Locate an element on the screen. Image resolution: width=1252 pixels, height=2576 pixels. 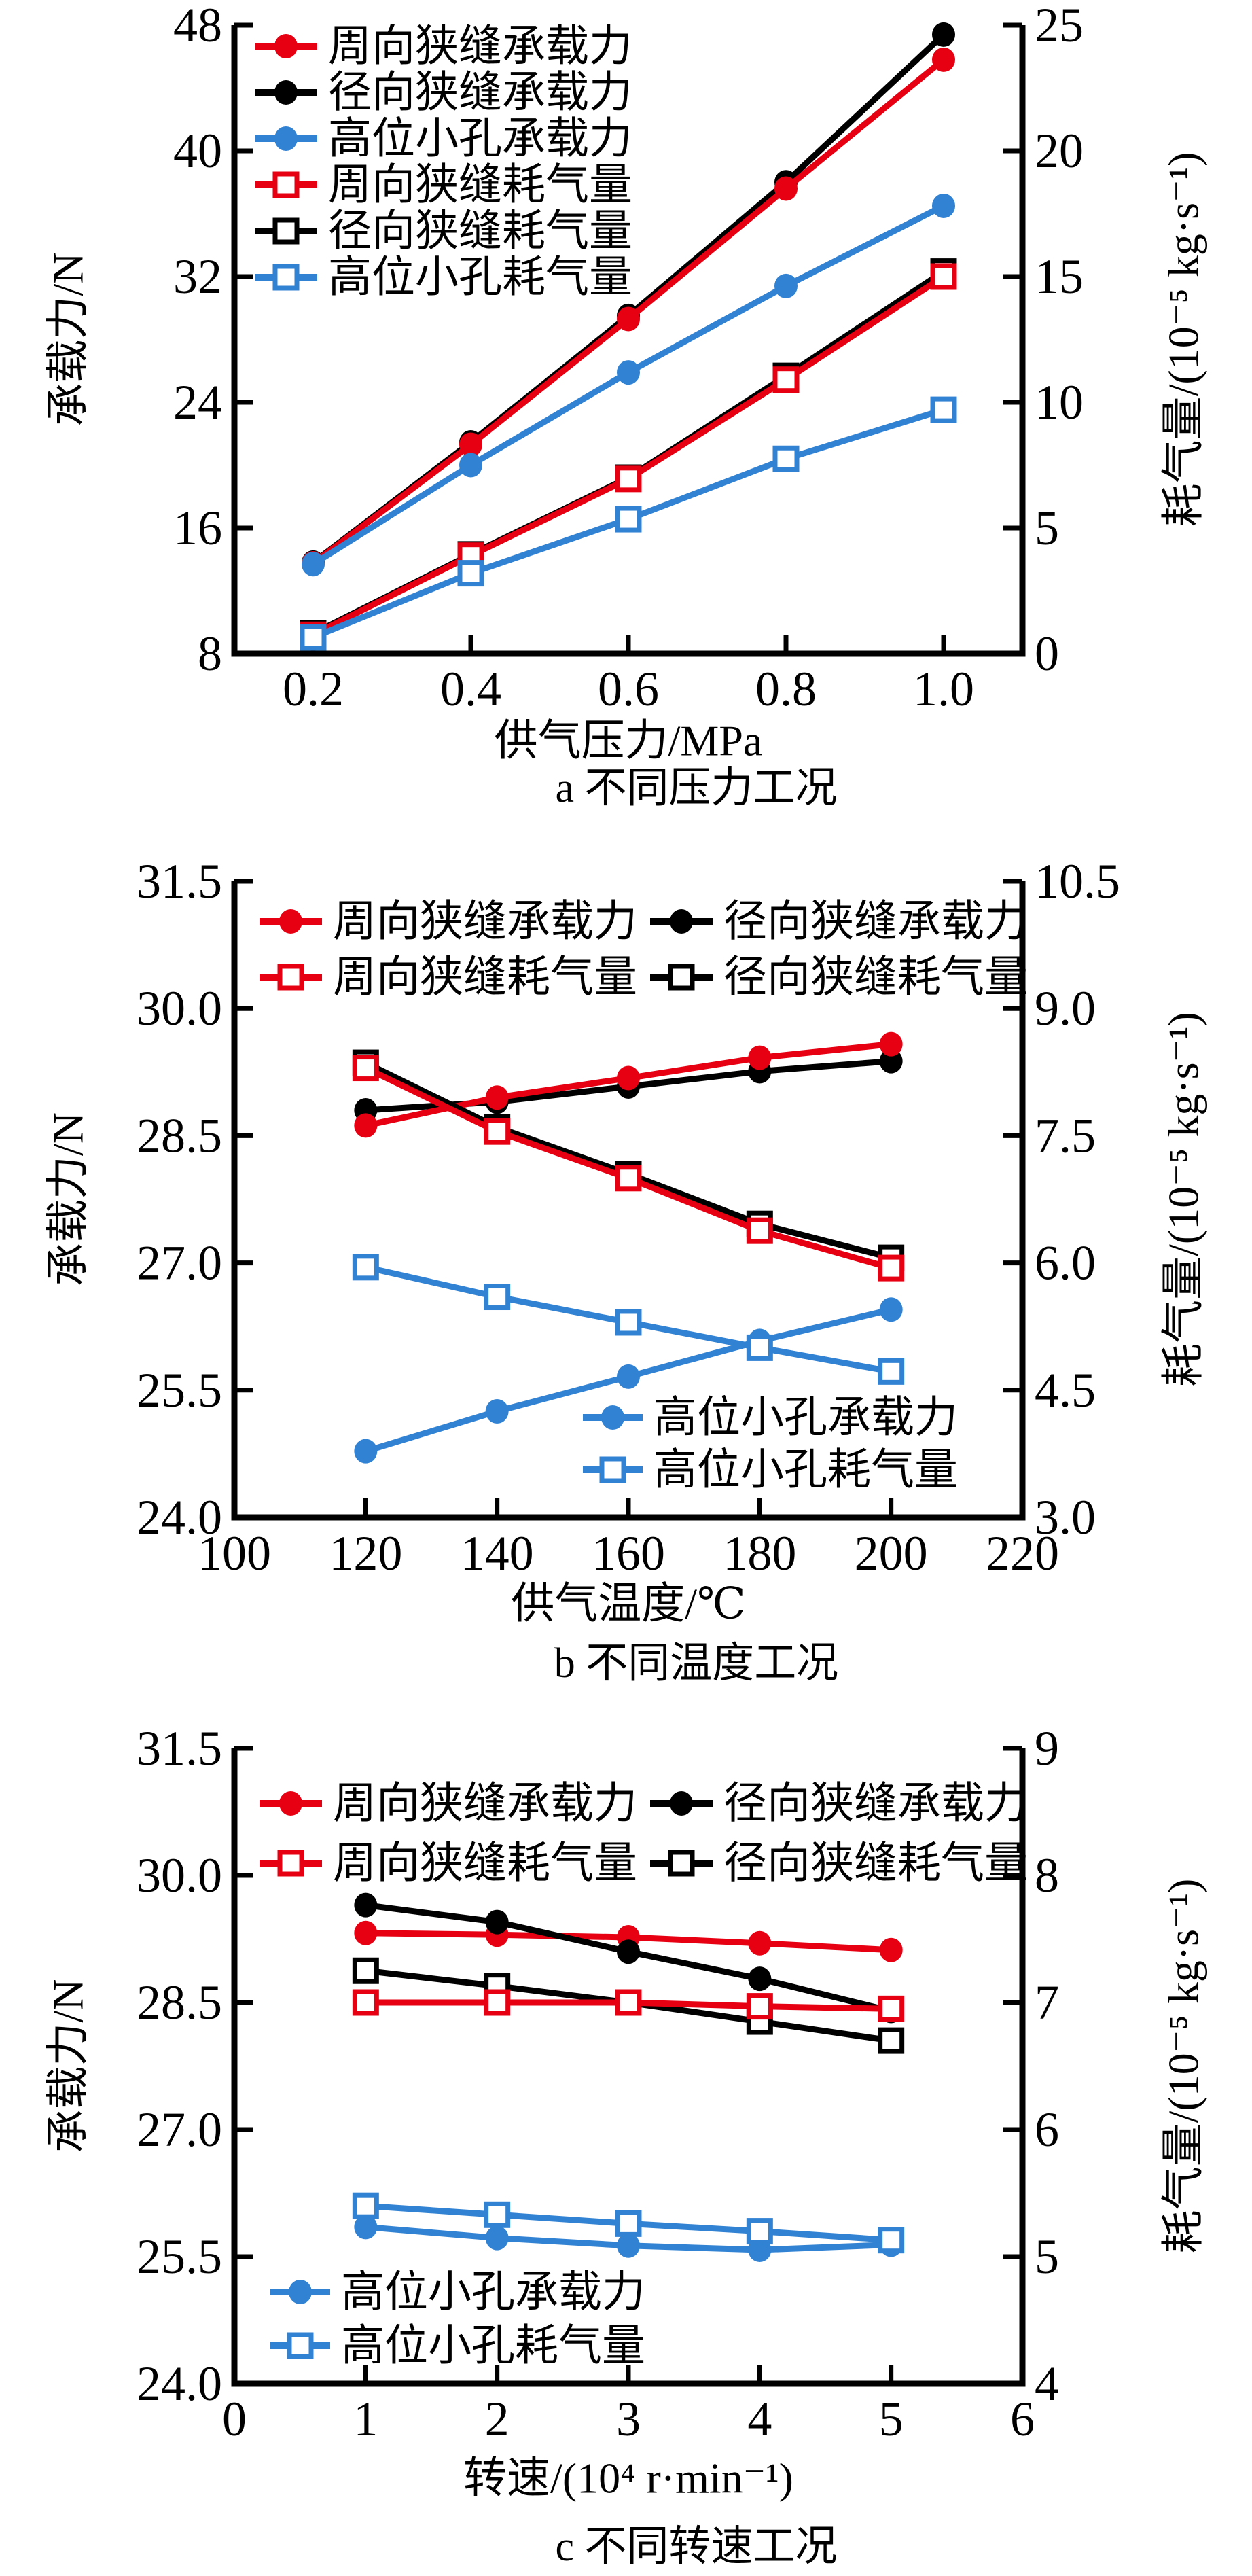
chart-b-yright-label-9.0: 9.0 is located at coordinates (1065, 1008).